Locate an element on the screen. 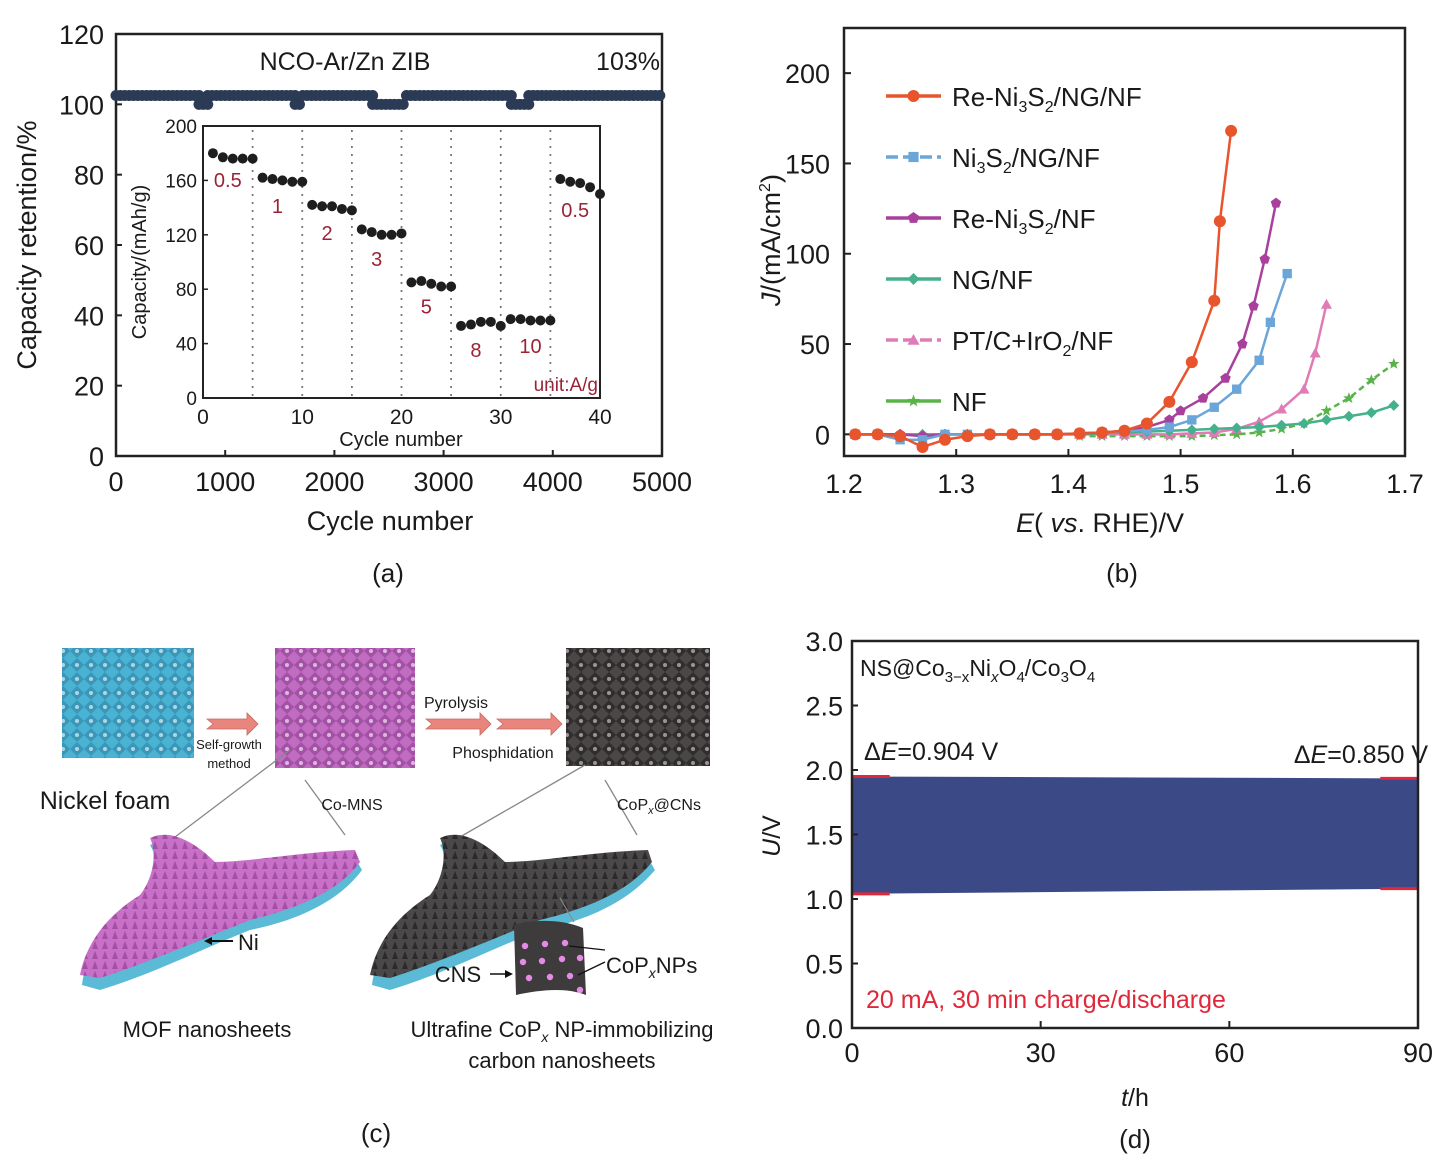  pyrolysis-arrow-icon is located at coordinates (458, 724).